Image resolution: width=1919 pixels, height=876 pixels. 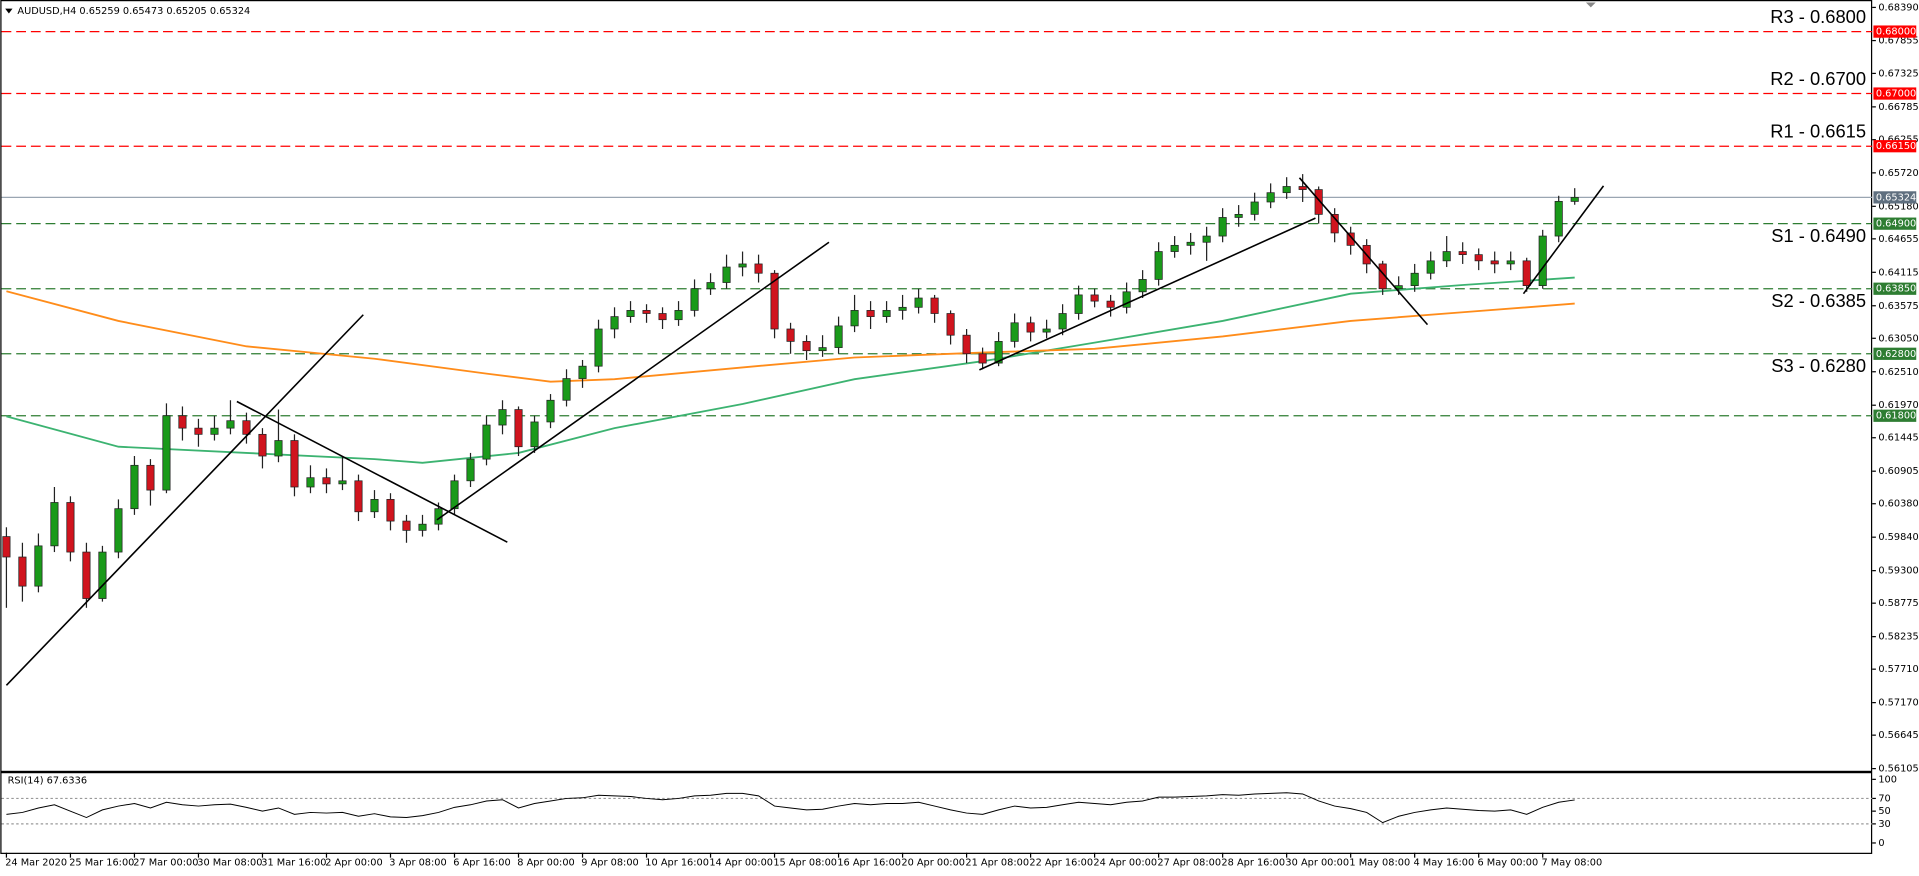 I want to click on x-tick-label: 3 Apr 08:00, so click(x=417, y=863).